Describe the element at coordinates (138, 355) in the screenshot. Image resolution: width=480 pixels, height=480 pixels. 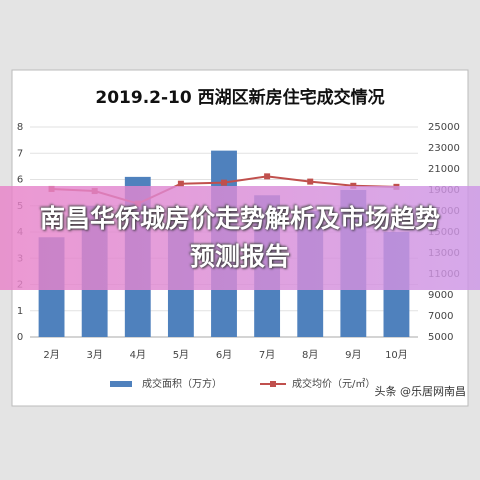
I see `x-tick-label: 4月` at that location.